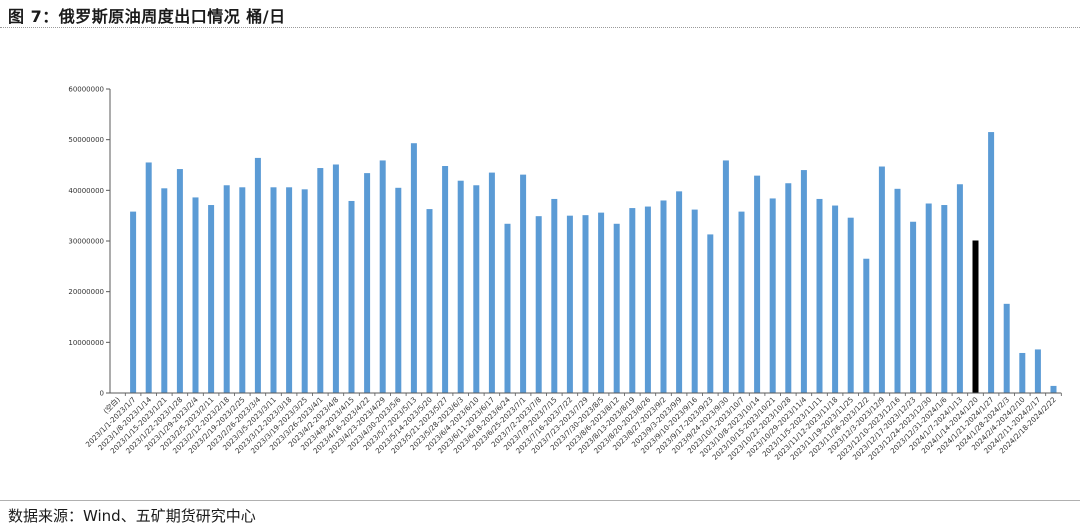 Image resolution: width=1080 pixels, height=529 pixels. I want to click on y-tick-label: 20000000, so click(86, 292).